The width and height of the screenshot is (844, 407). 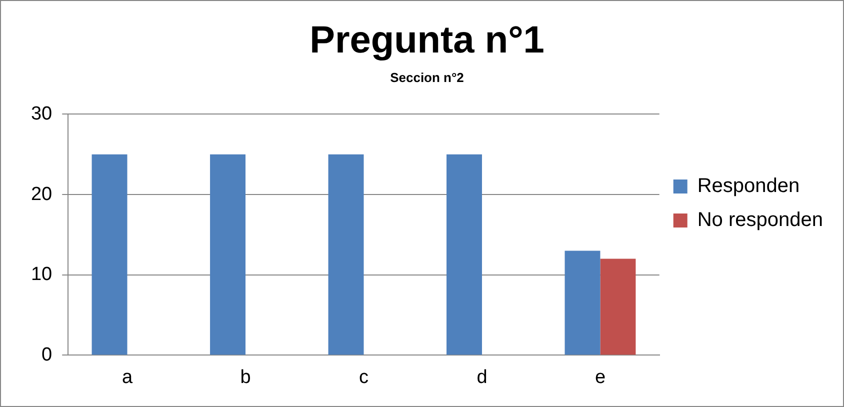 What do you see at coordinates (41, 194) in the screenshot?
I see `y-tick-label: 20` at bounding box center [41, 194].